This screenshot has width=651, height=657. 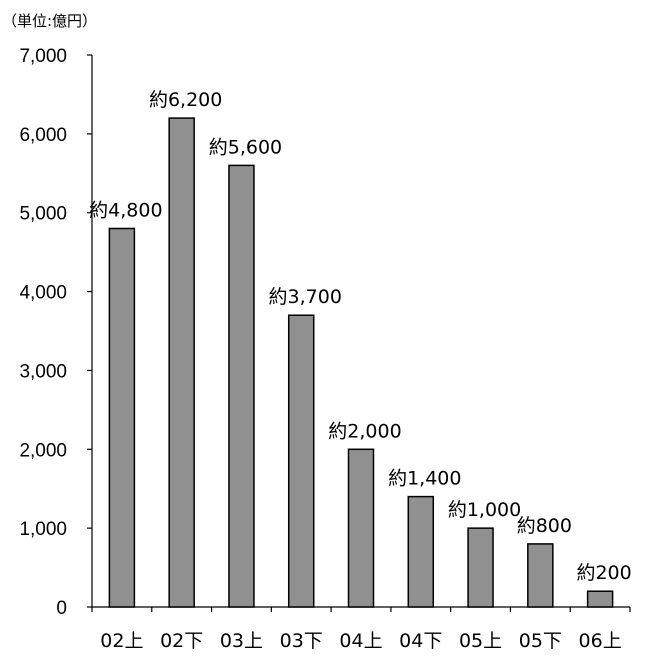 I want to click on y-tick-label: 2,000, so click(x=43, y=450).